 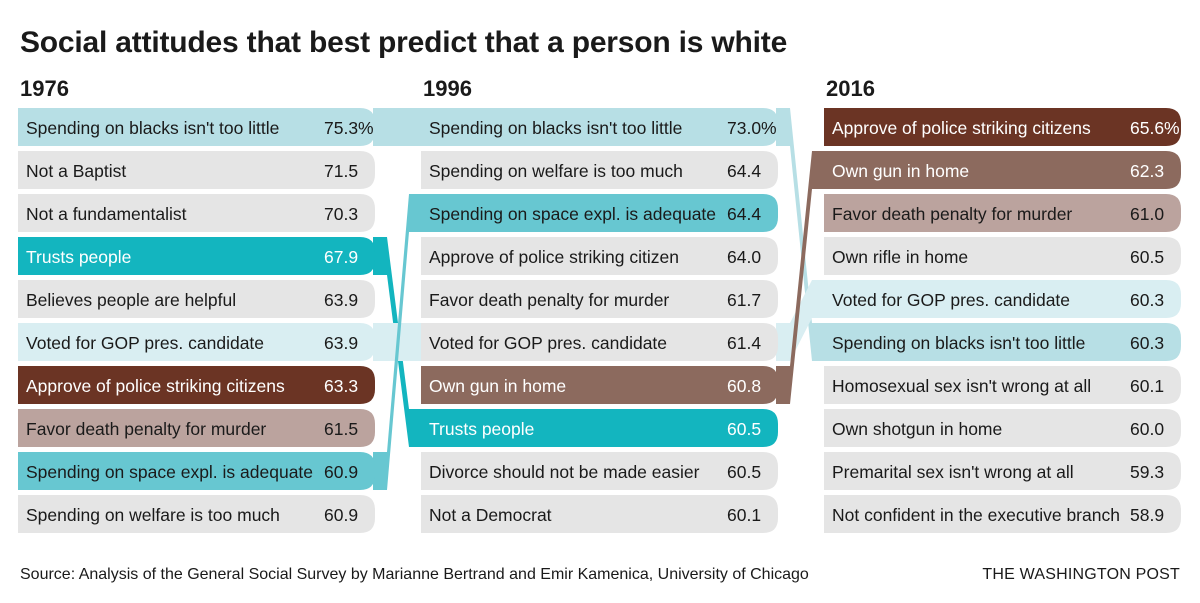 I want to click on row-2016-3: Favor death penalty for murder 61.0, so click(x=1002, y=213).